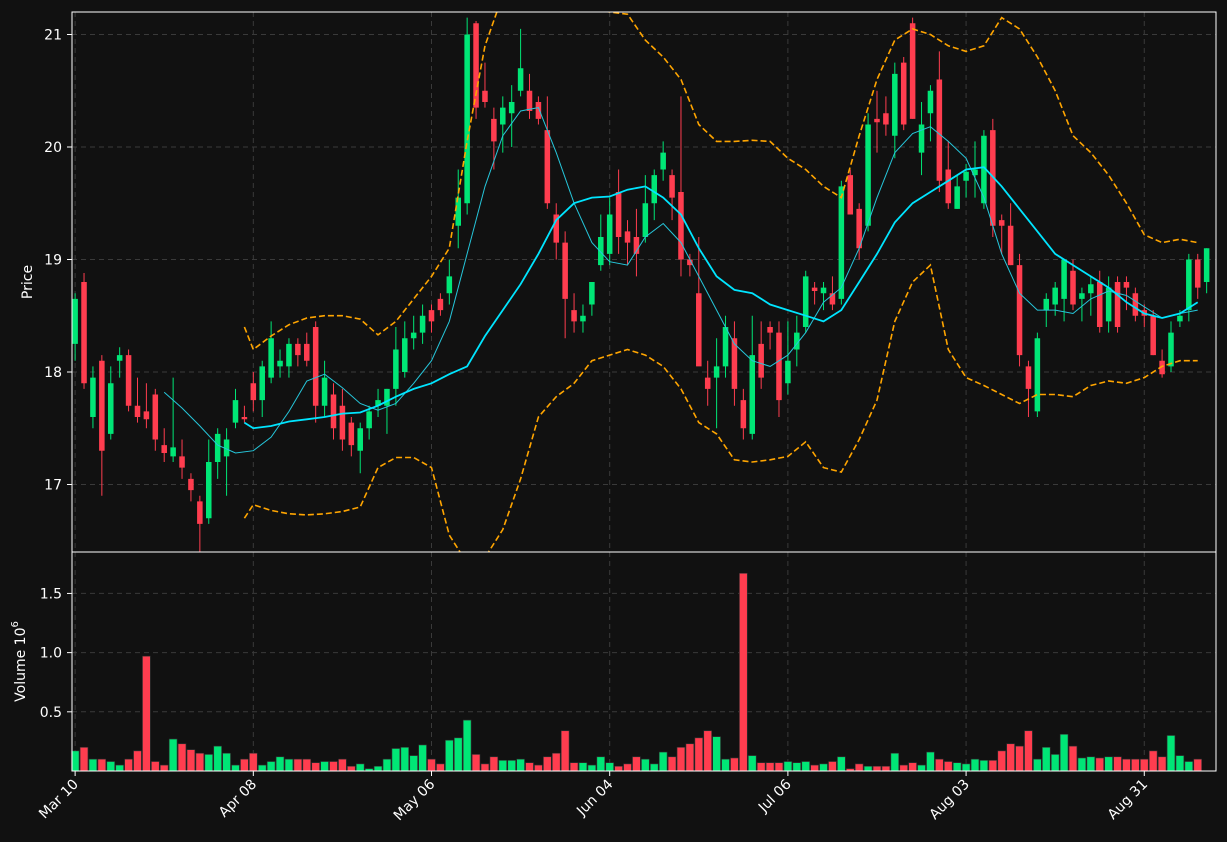  What do you see at coordinates (51, 594) in the screenshot?
I see `volume-tick-label: 1.5` at bounding box center [51, 594].